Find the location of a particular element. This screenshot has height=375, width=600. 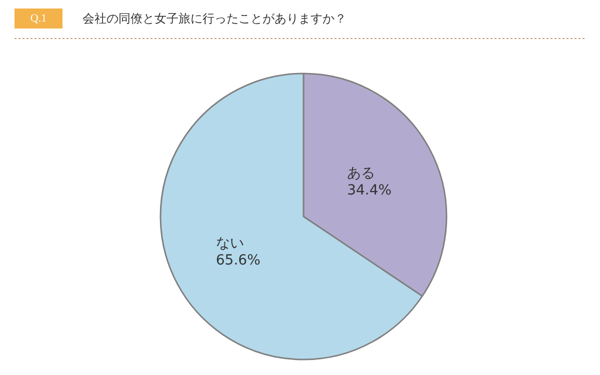

text: Q.1 is located at coordinates (38, 18).